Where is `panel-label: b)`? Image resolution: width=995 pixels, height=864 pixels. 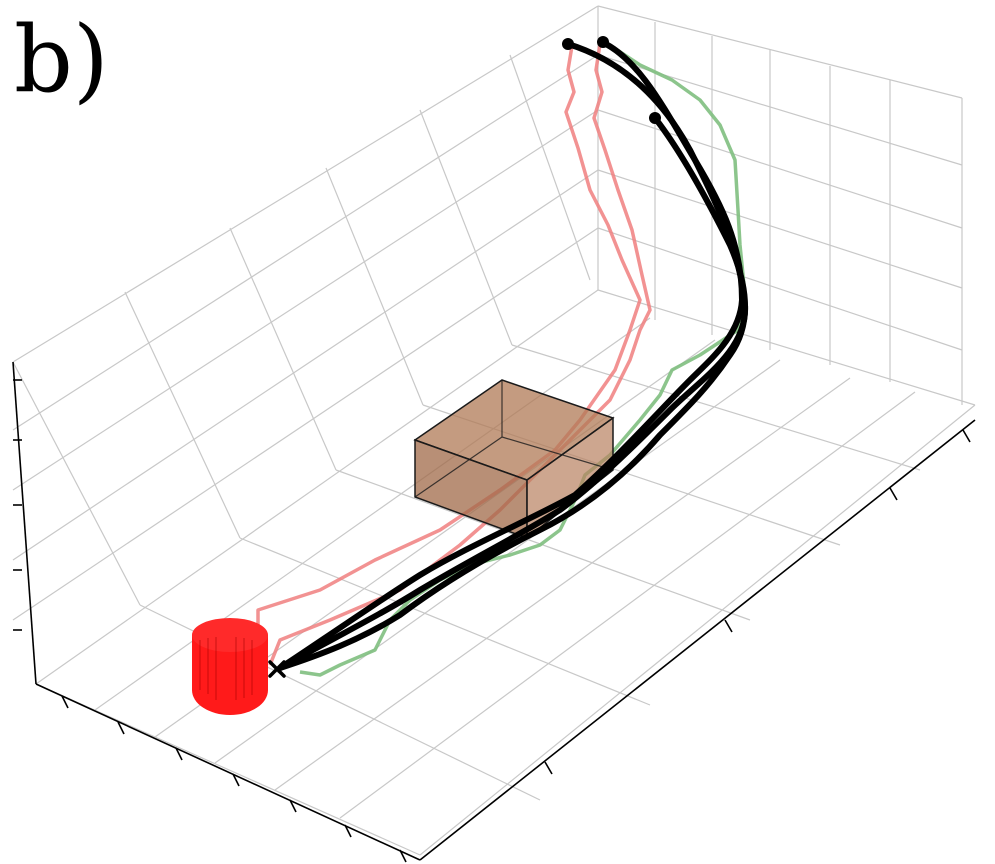
panel-label: b) is located at coordinates (61, 59).